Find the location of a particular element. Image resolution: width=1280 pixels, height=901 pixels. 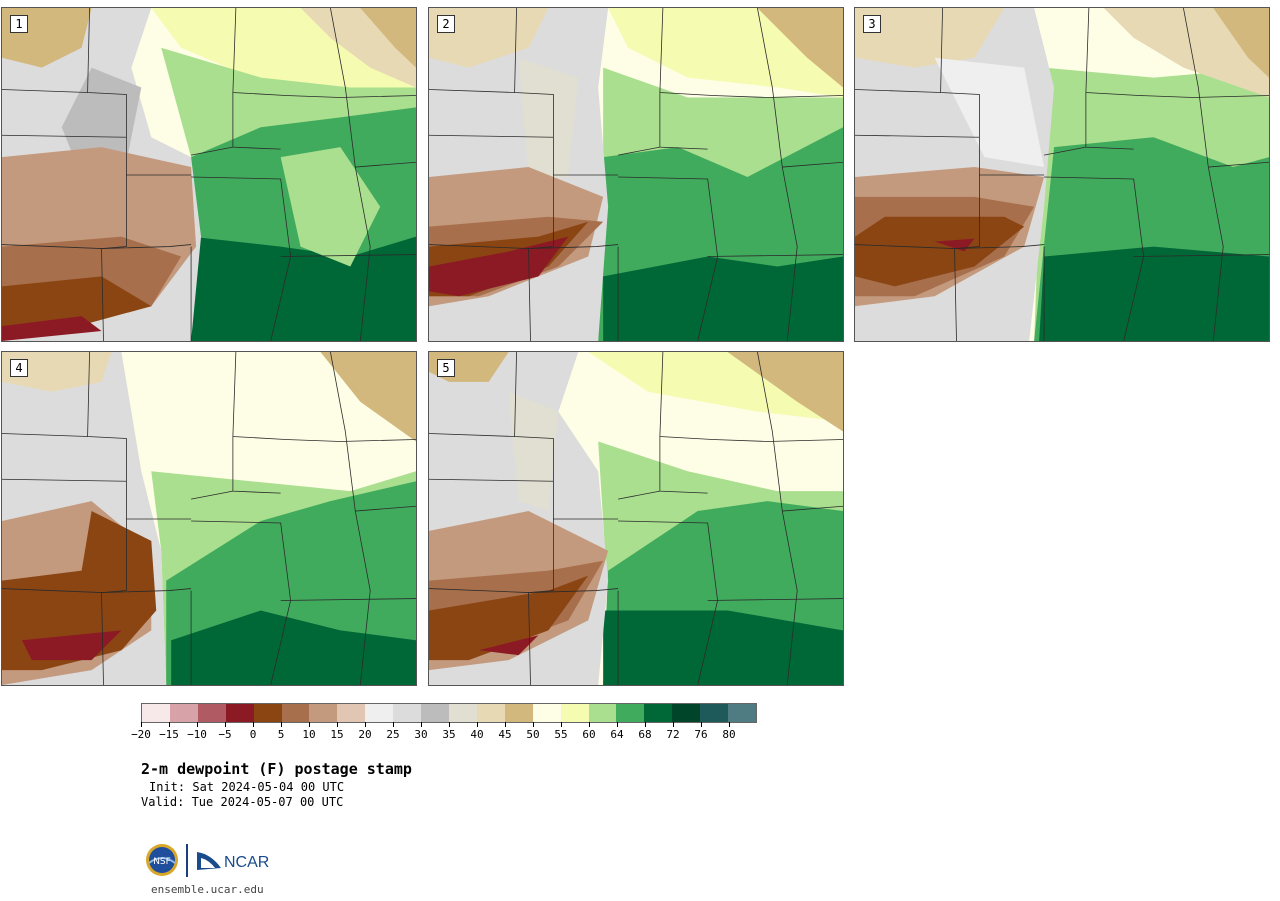

ncar-logo: NCAR is located at coordinates (233, 861).